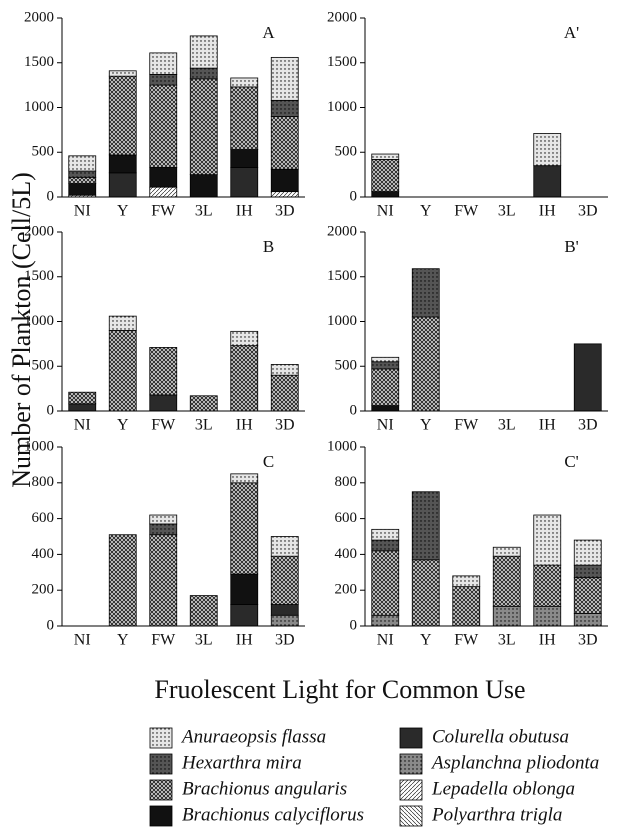  I want to click on panel-label: A', so click(571, 32).